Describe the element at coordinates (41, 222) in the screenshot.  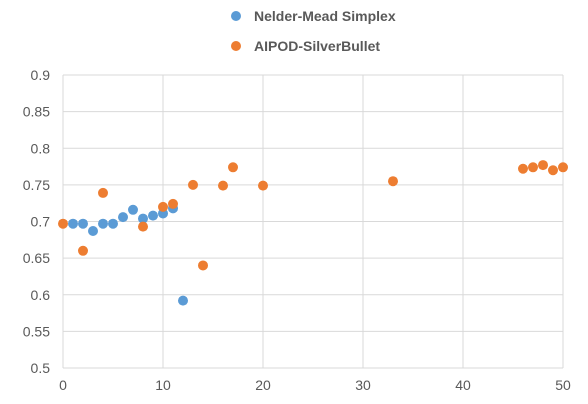
I see `y-tick-label: 0.7` at that location.